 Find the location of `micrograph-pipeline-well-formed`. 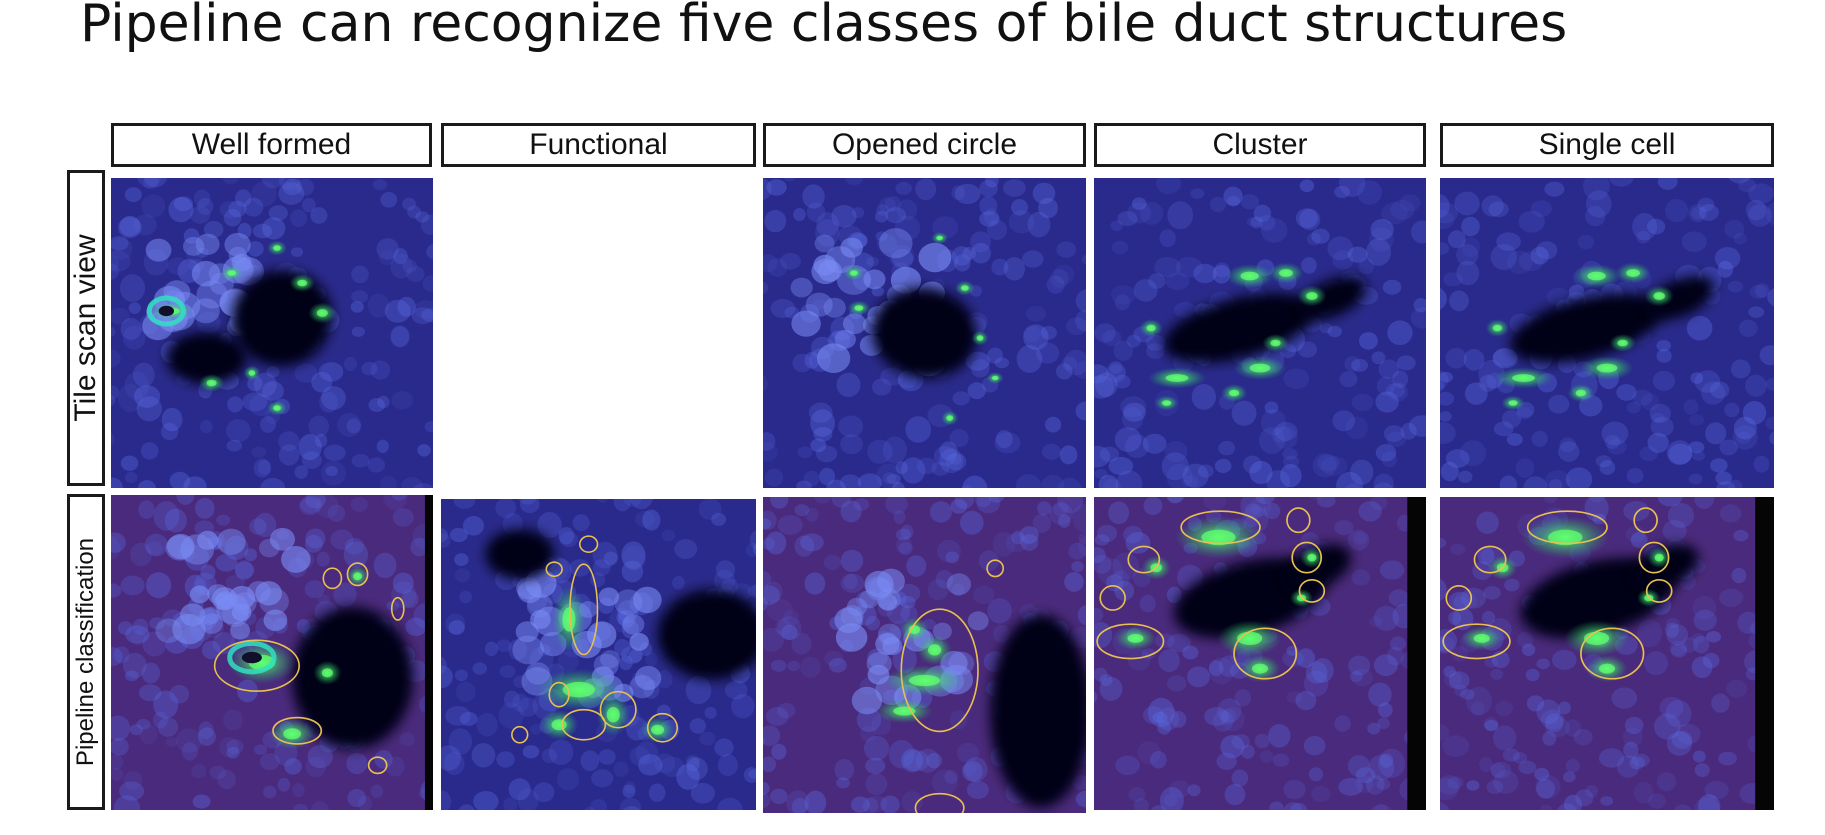

micrograph-pipeline-well-formed is located at coordinates (272, 652).